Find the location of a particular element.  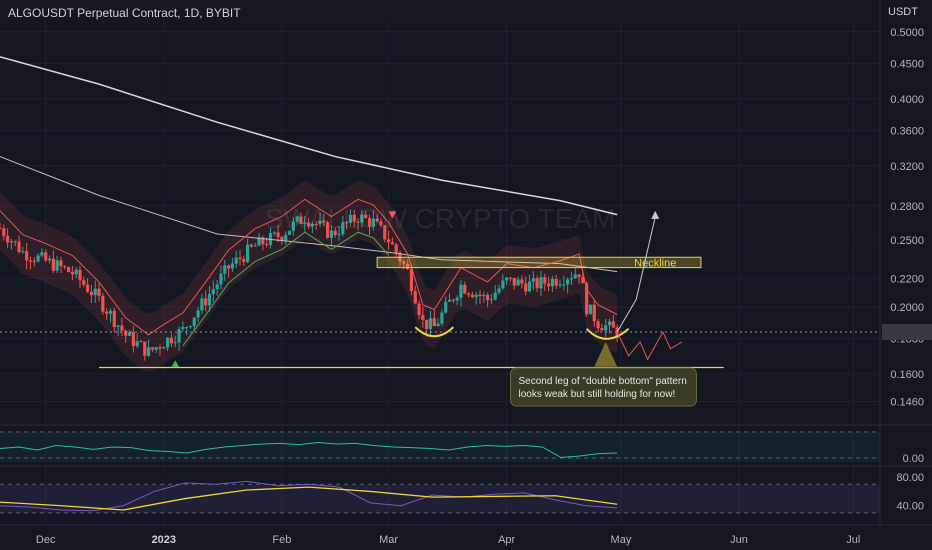

y-tick-label: 0.1600 is located at coordinates (907, 375).